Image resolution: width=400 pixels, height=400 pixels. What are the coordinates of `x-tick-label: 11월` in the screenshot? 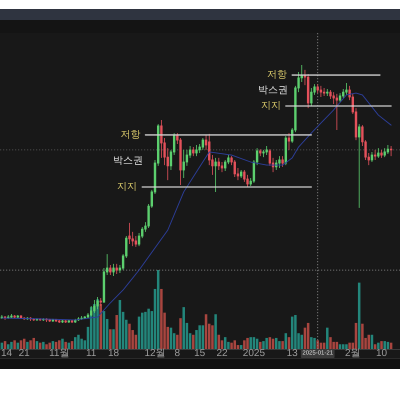 It's located at (59, 353).